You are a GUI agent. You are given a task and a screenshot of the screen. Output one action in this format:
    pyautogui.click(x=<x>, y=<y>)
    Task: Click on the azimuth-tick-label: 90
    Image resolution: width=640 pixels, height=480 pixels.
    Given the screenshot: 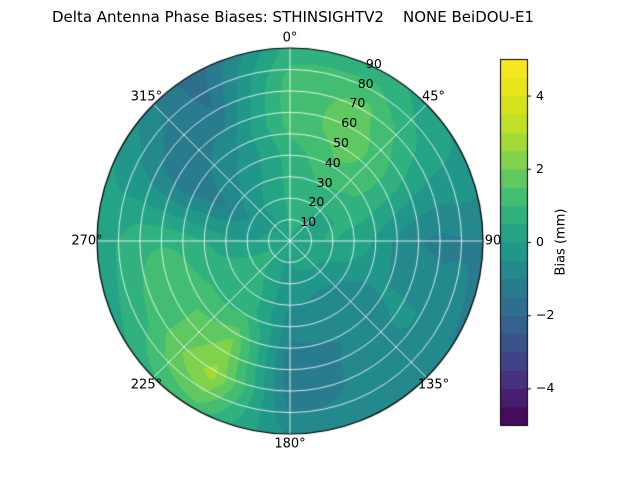 What is the action you would take?
    pyautogui.click(x=493, y=241)
    